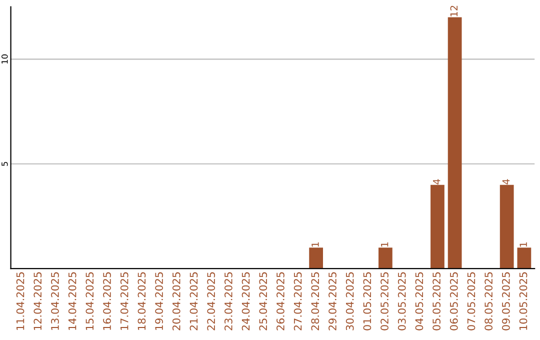 This screenshot has width=540, height=340. I want to click on x-tick-label: 07.05.2025, so click(471, 301).